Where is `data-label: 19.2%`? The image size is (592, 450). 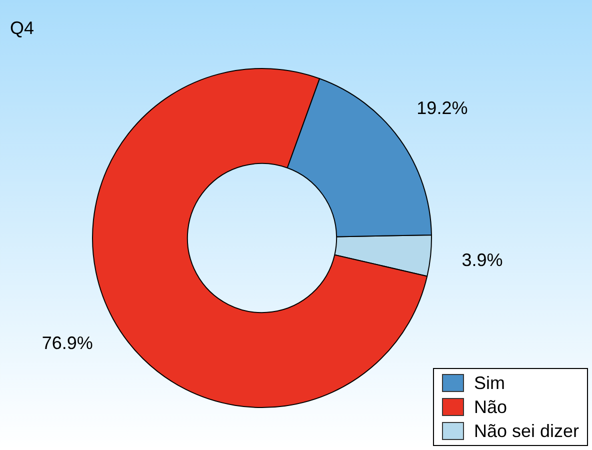 data-label: 19.2% is located at coordinates (442, 108).